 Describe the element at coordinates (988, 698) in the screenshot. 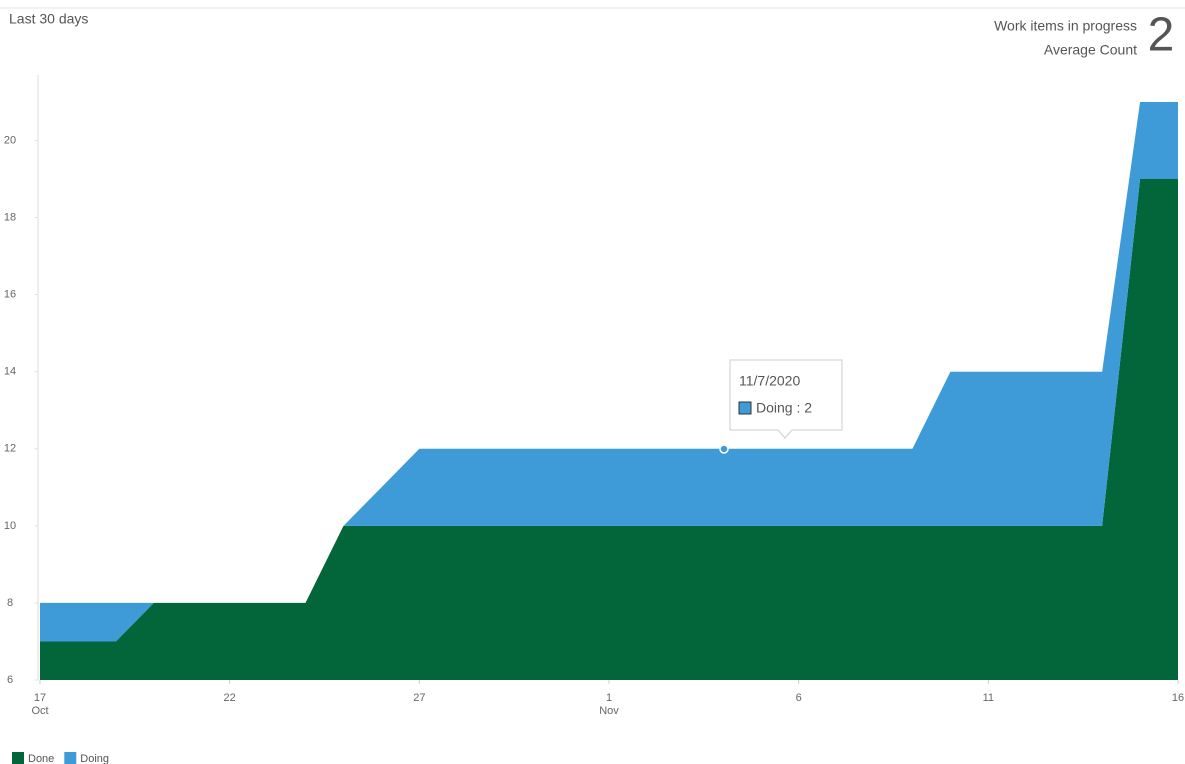

I see `x-tick-label: 11` at that location.